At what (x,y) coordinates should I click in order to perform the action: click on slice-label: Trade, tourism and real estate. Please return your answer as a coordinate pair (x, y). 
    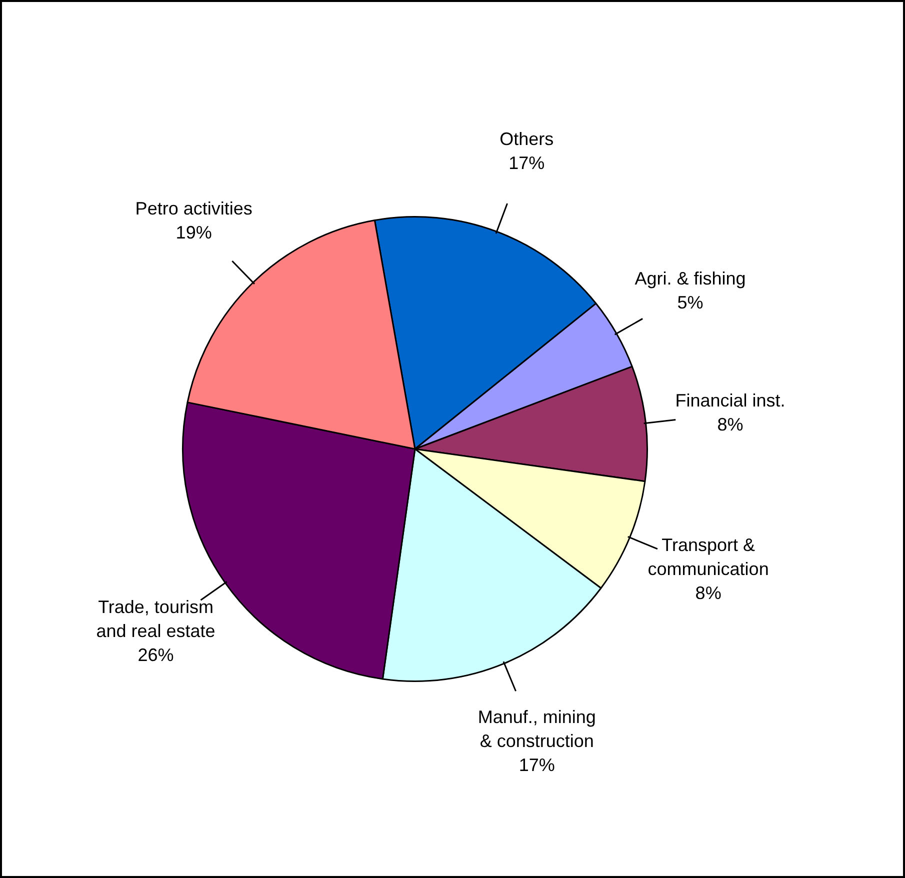
    Looking at the image, I should click on (156, 618).